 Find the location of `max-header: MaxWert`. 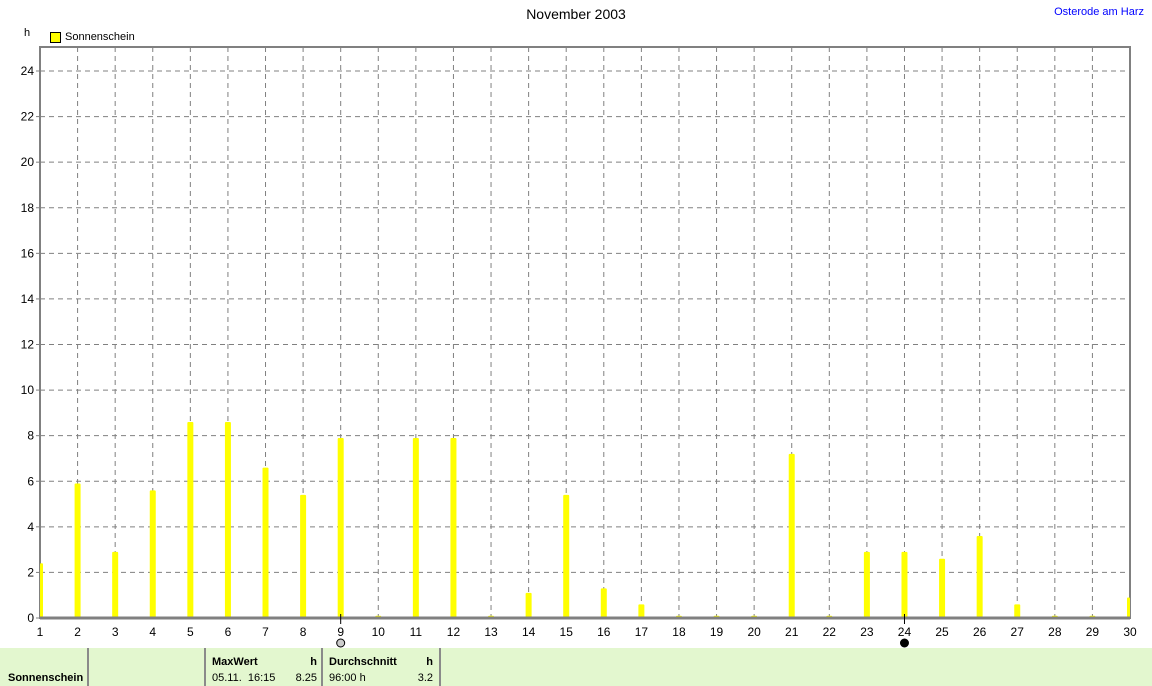

max-header: MaxWert is located at coordinates (235, 662).